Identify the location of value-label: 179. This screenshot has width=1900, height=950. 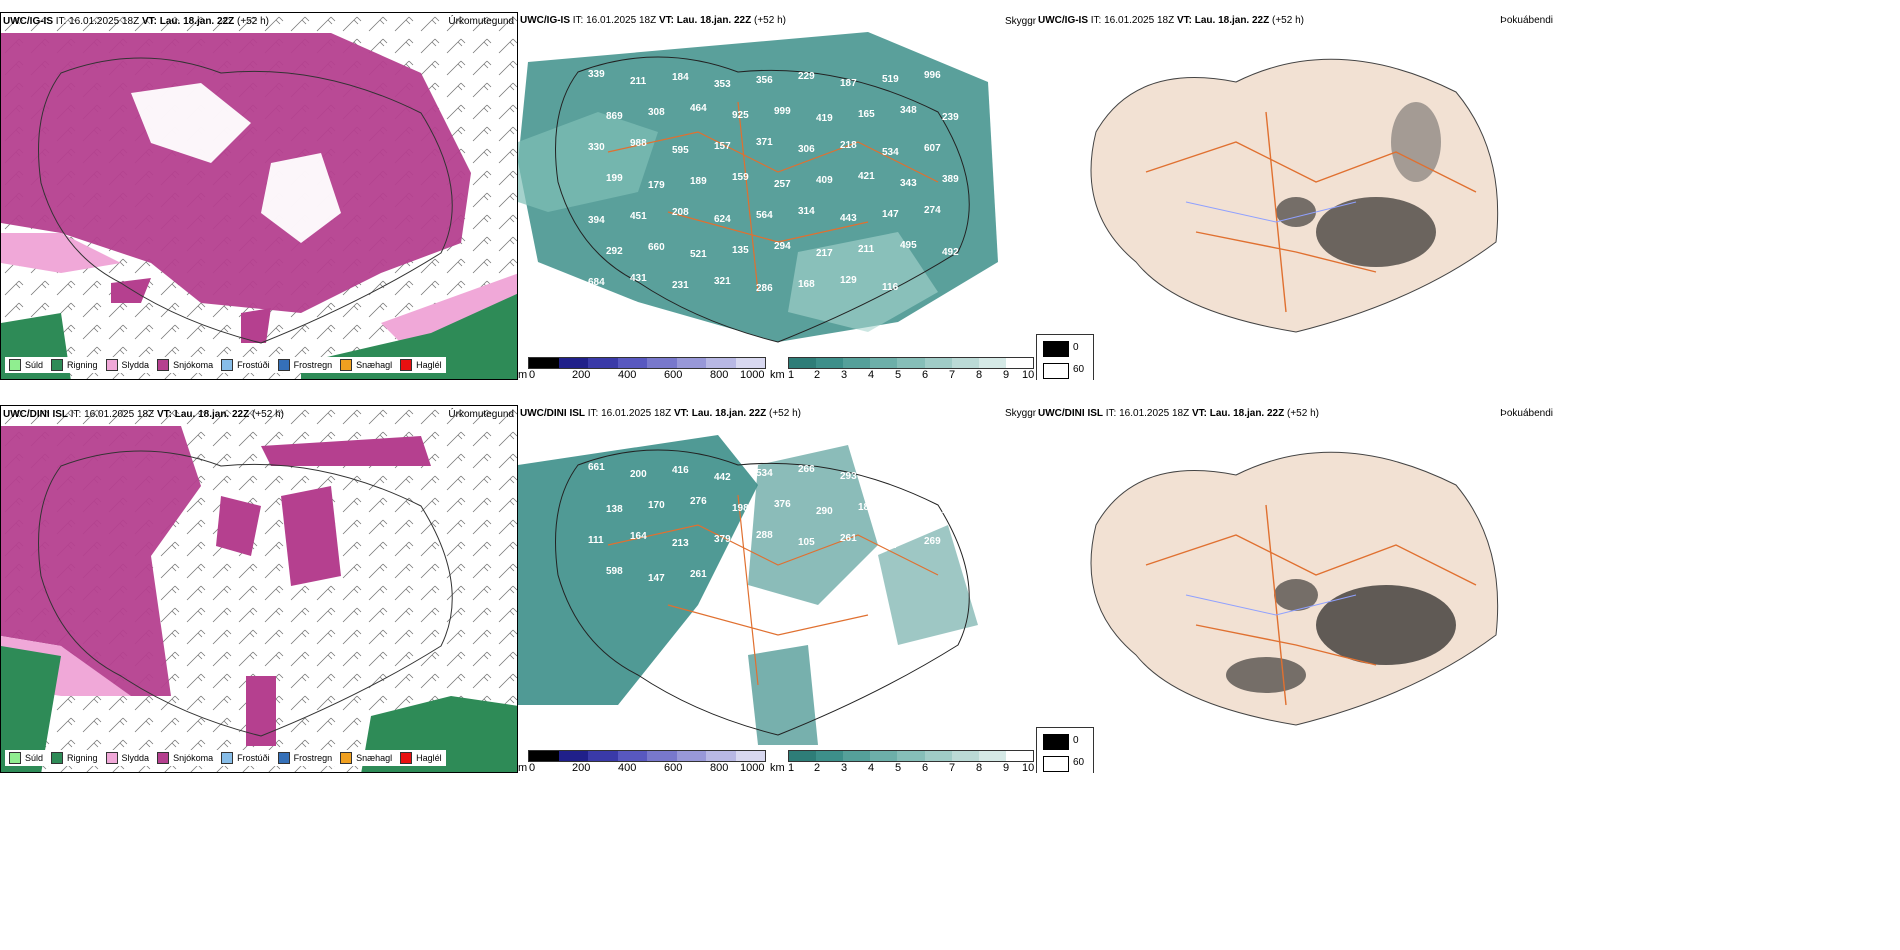
(656, 185).